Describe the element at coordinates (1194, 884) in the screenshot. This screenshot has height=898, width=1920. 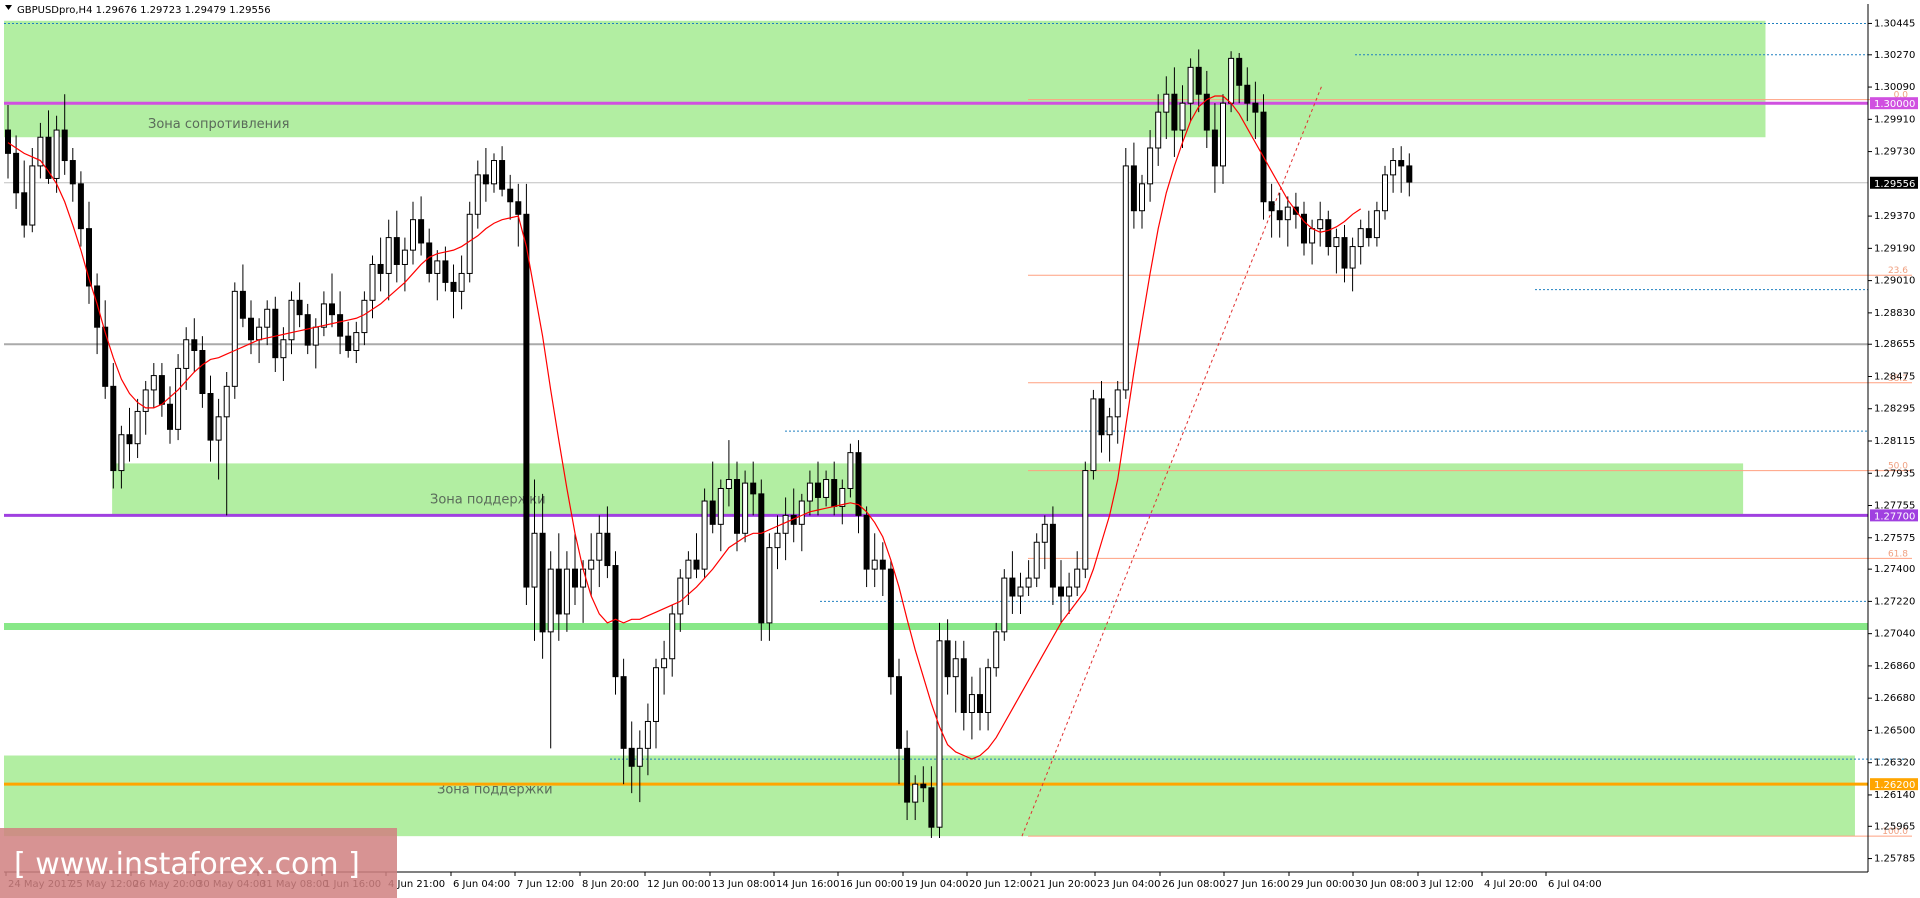
I see `x-tick-label: 26 Jun 08:00` at that location.